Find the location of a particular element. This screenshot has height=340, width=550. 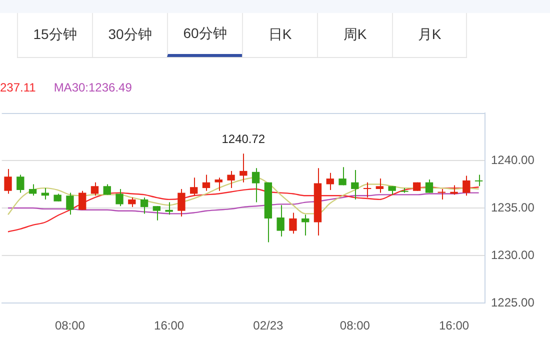

text: 30分钟 is located at coordinates (129, 35).